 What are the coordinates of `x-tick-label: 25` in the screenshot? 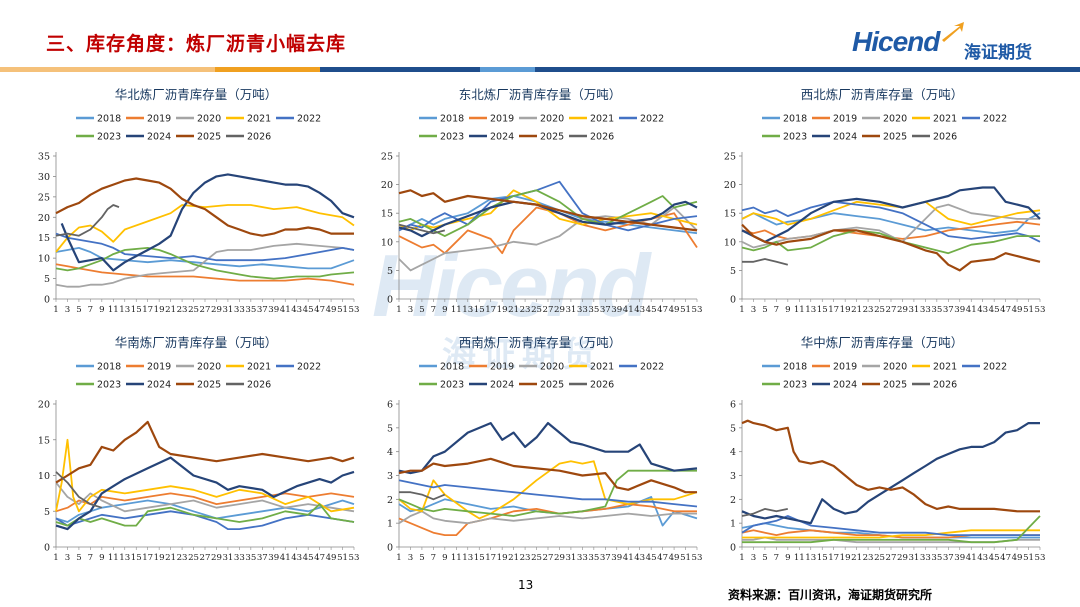 It's located at (879, 310).